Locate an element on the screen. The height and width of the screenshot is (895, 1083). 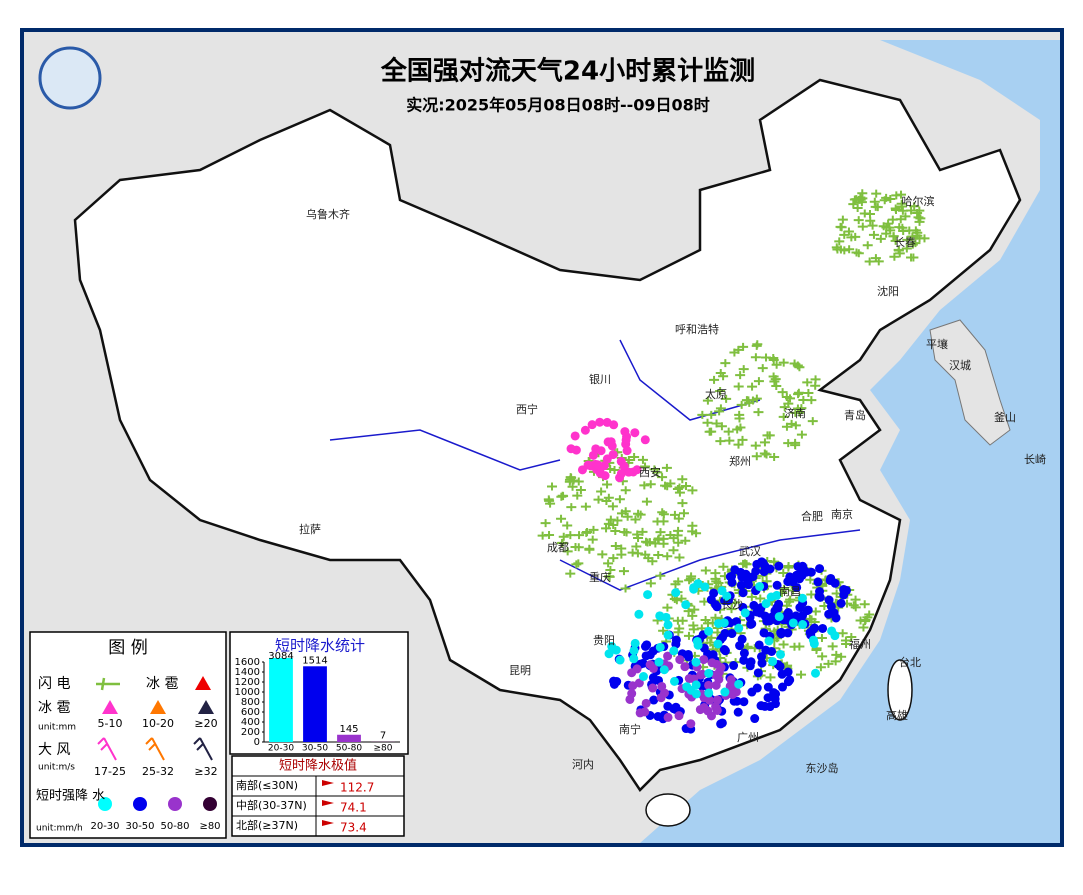
city-label: 西安 is located at coordinates (650, 472).